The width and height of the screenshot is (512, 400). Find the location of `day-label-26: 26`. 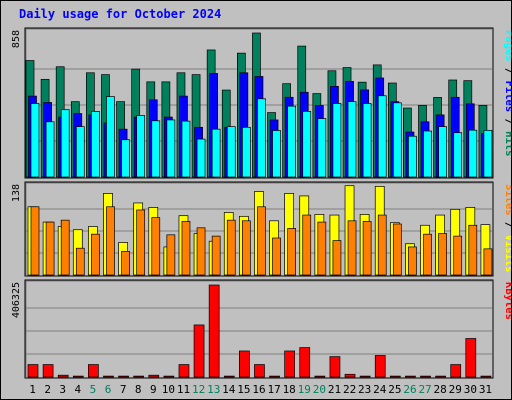

day-label-26: 26 is located at coordinates (409, 389).